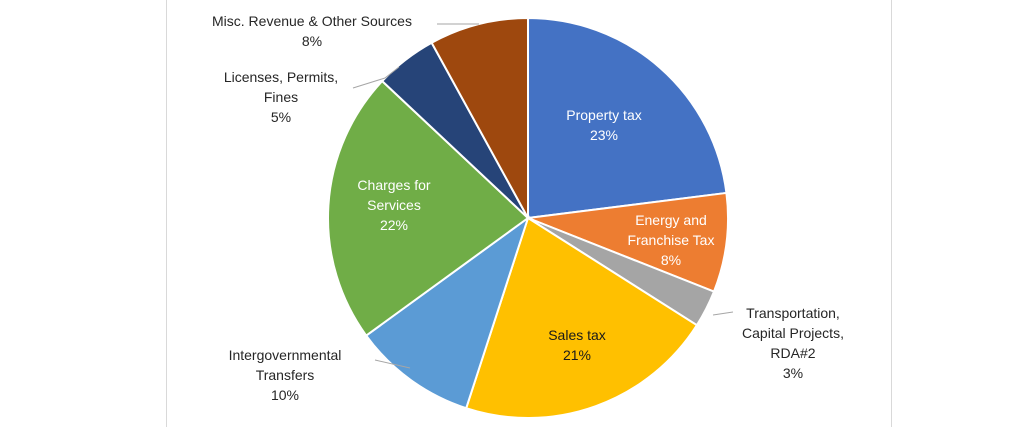 Image resolution: width=1024 pixels, height=427 pixels. What do you see at coordinates (376, 77) in the screenshot?
I see `leader-line-licenses-permits-fines` at bounding box center [376, 77].